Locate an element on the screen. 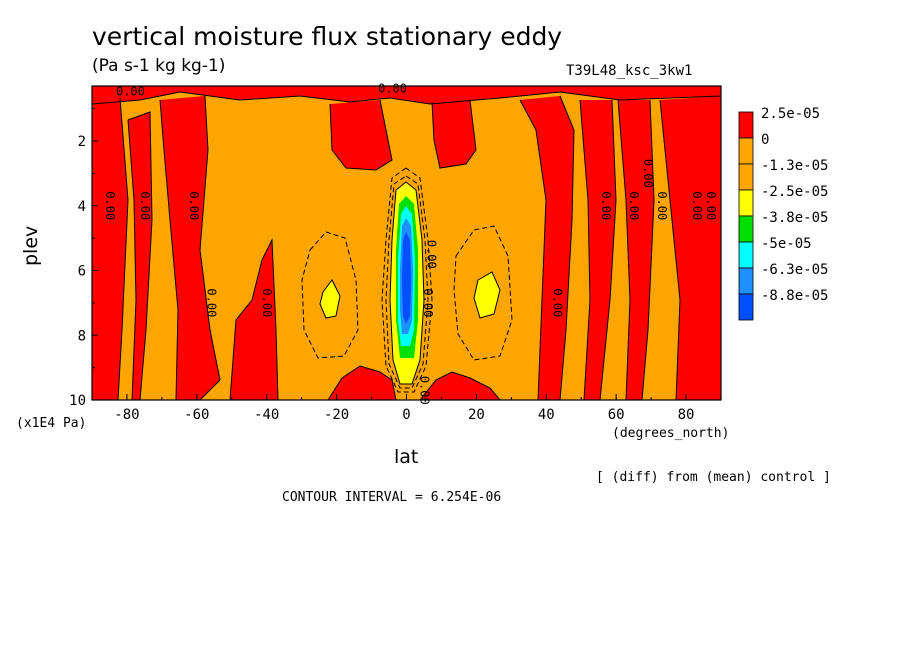  x-tick-label: 40 is located at coordinates (546, 415).